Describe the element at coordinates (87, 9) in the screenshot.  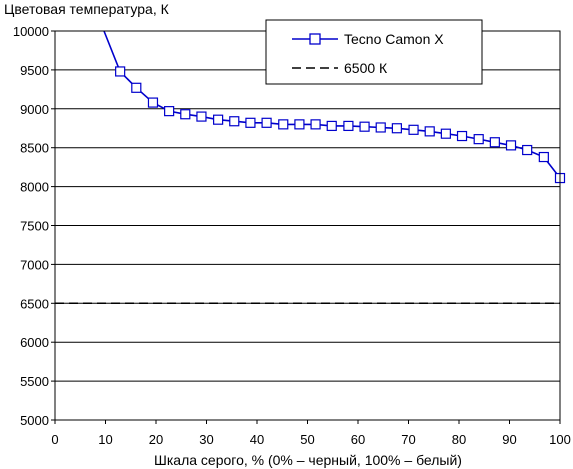
I see `y-axis-title: Цветовая температура, К` at that location.